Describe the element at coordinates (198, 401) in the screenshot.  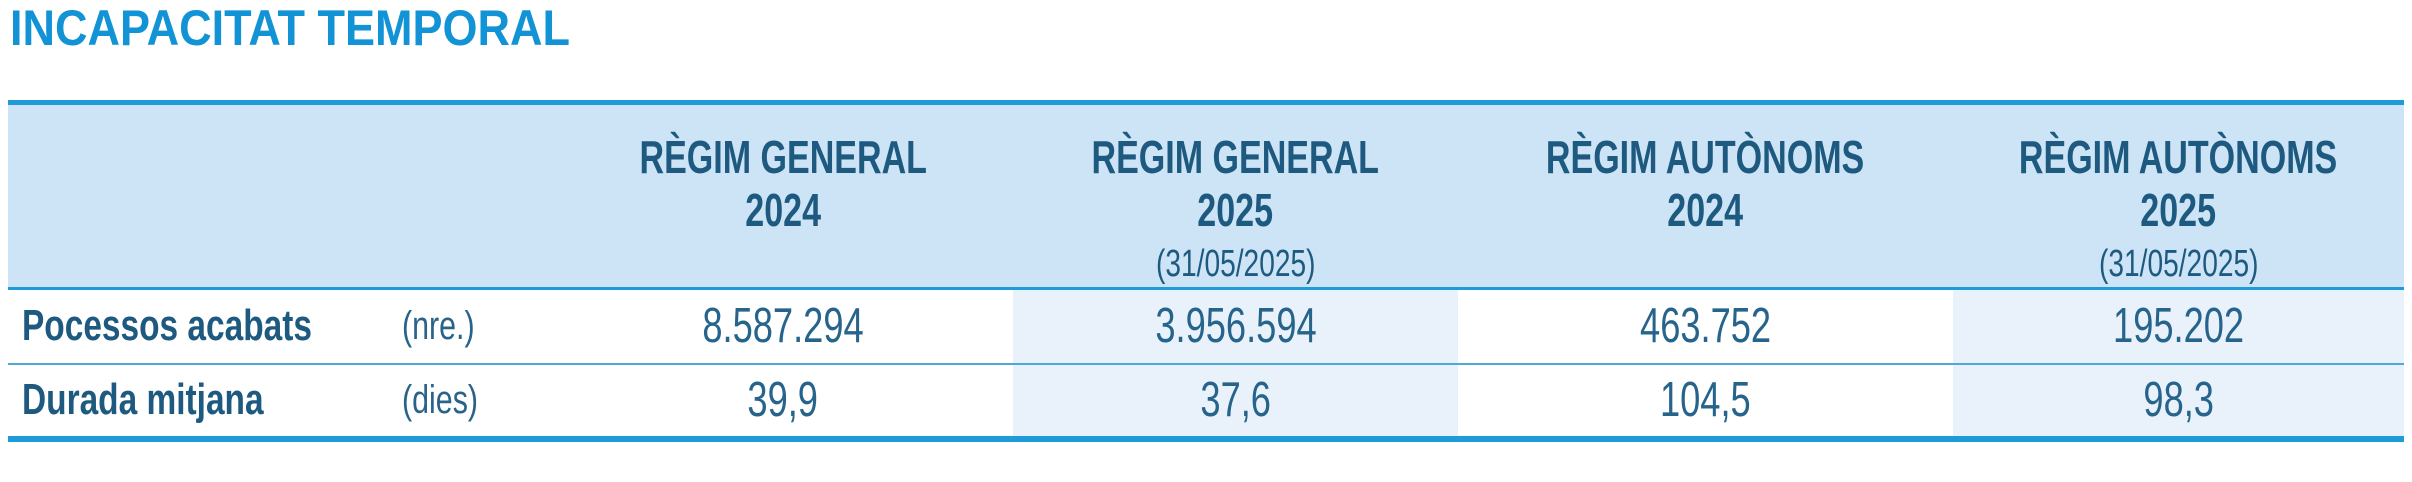
I see `row-label: Durada mitjana` at that location.